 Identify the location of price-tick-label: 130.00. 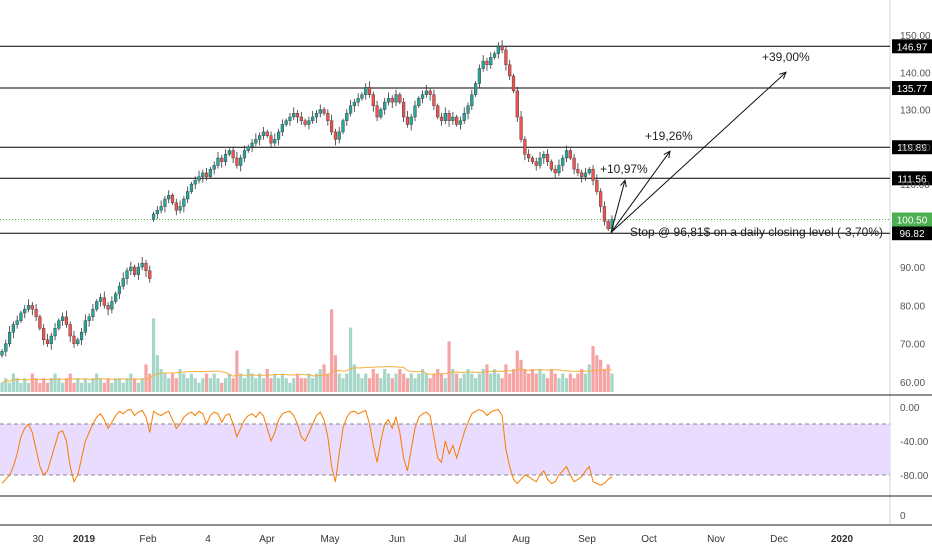
(915, 111).